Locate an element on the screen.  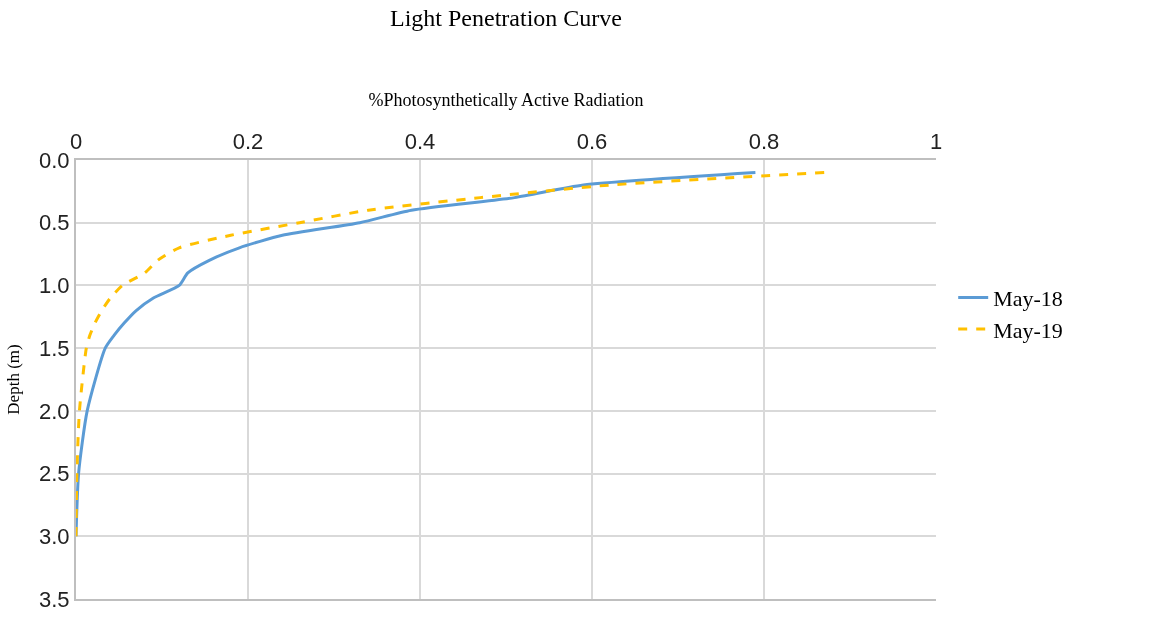
x-tick-label: 0.8 is located at coordinates (764, 142).